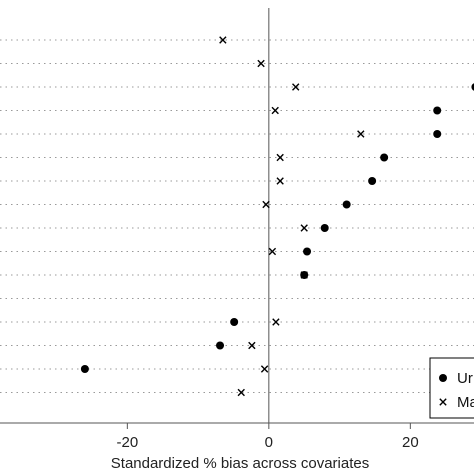  What do you see at coordinates (269, 442) in the screenshot?
I see `x-tick-label: 0` at bounding box center [269, 442].